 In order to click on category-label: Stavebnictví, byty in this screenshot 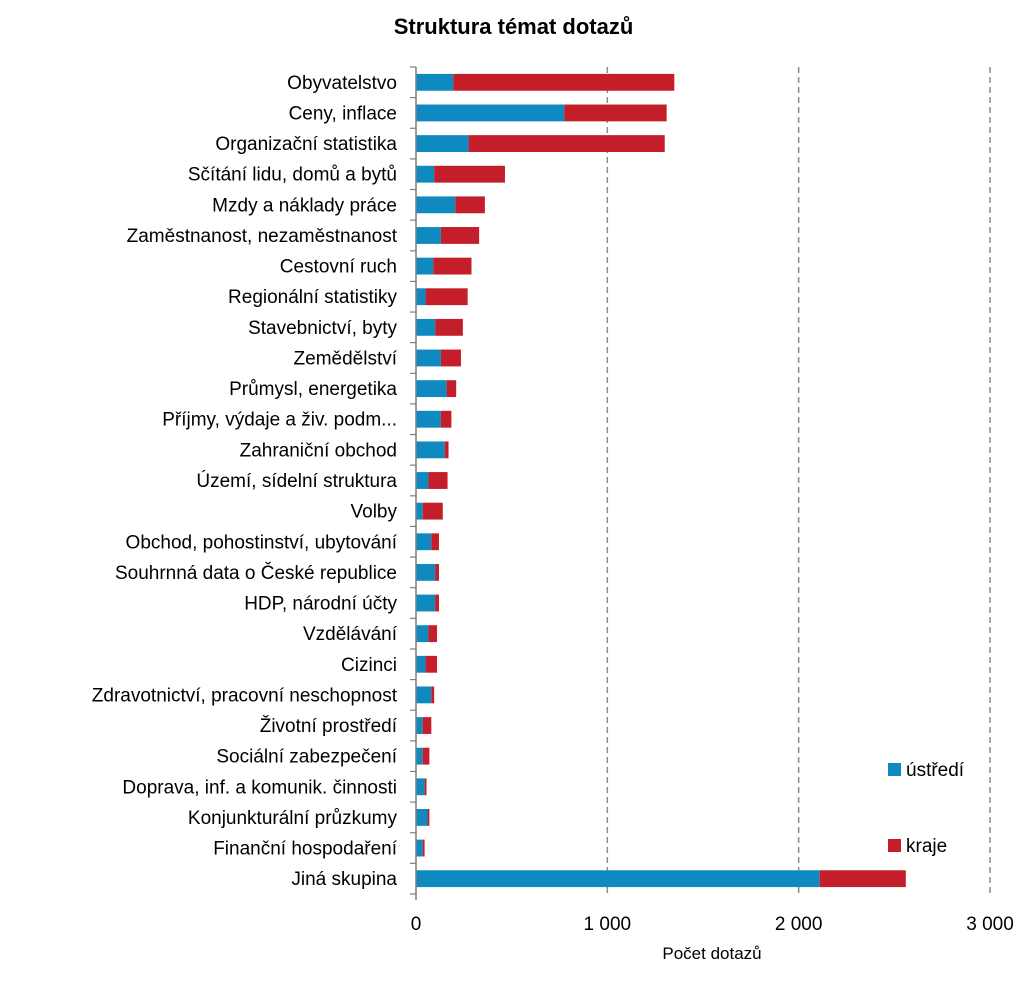, I will do `click(322, 328)`.